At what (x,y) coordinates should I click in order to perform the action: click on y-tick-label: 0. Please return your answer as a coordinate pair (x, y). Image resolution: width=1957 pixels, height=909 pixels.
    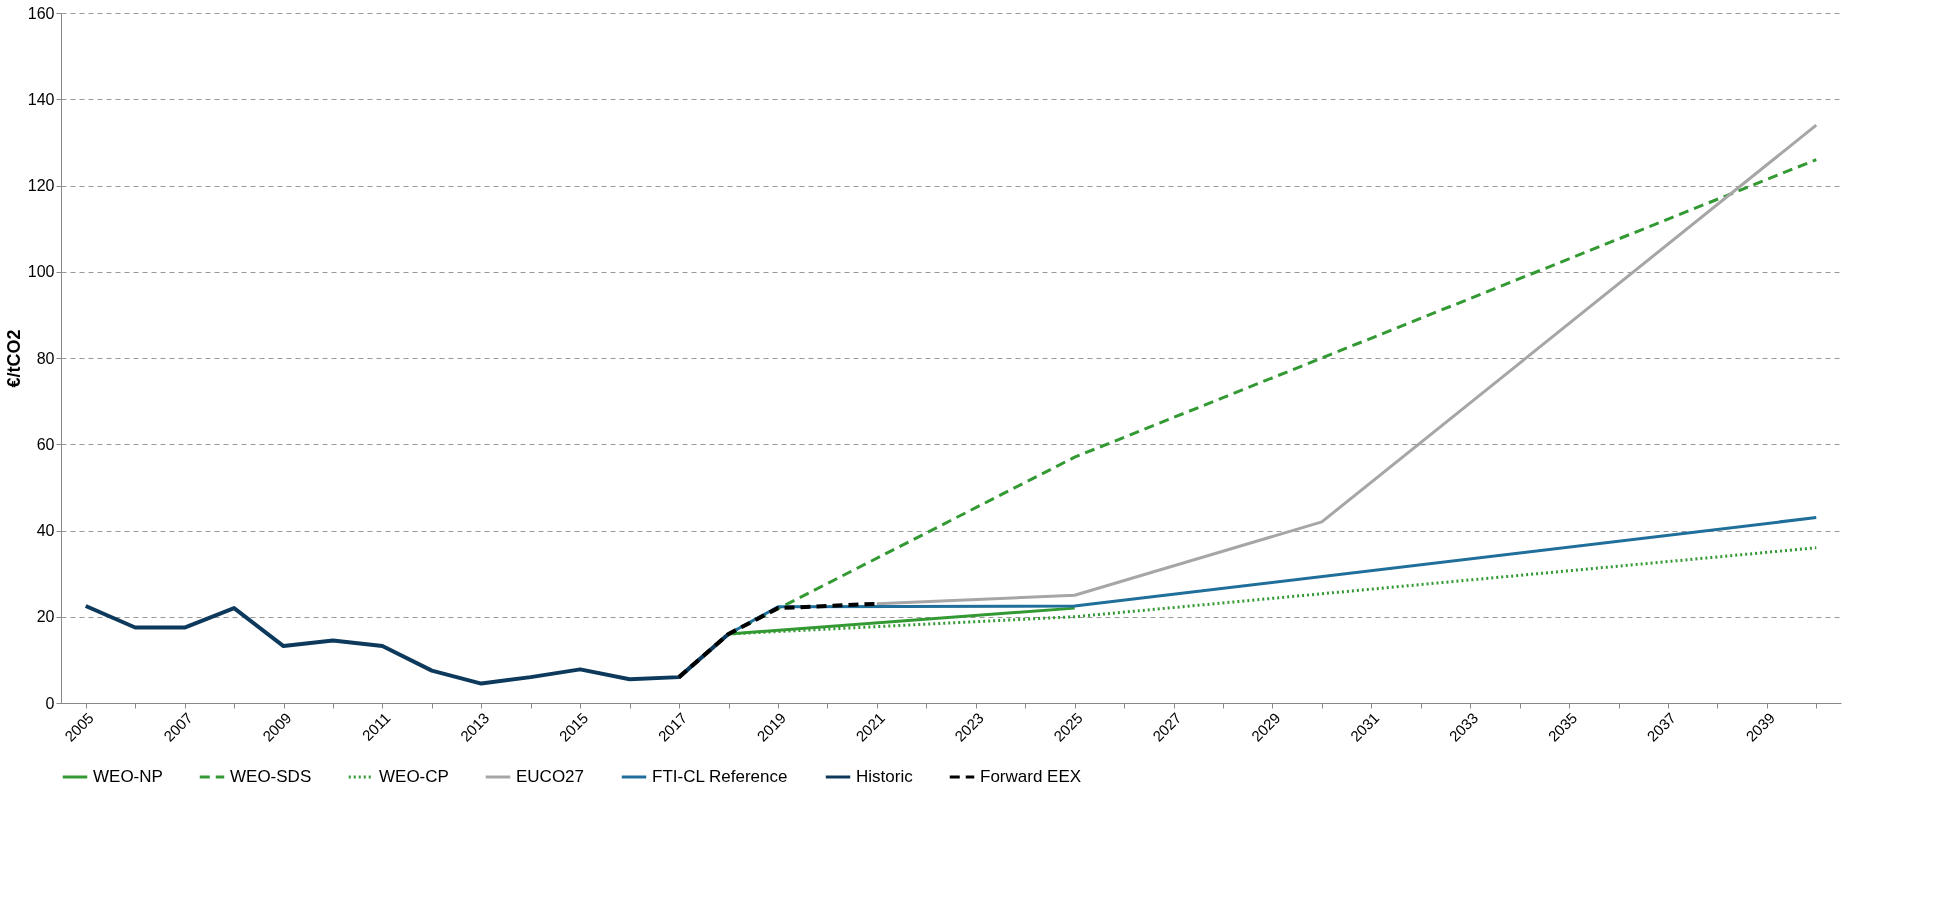
    Looking at the image, I should click on (50, 703).